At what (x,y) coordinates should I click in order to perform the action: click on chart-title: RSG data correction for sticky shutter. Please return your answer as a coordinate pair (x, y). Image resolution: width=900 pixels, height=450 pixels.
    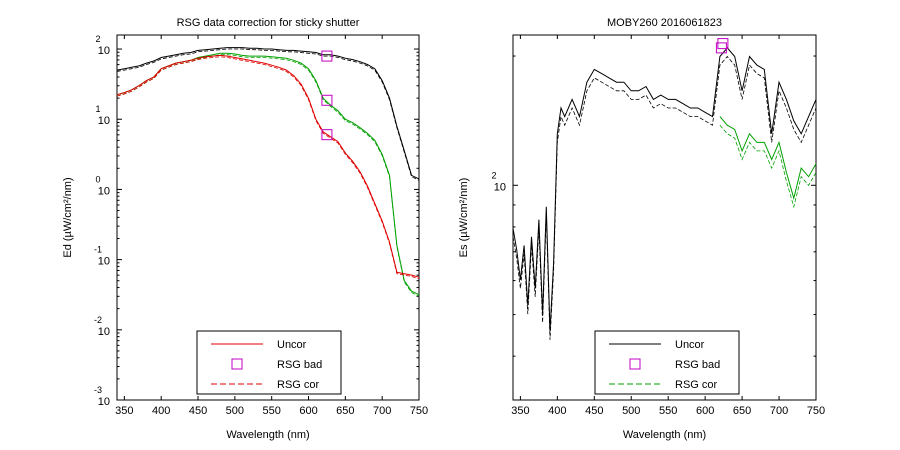
    Looking at the image, I should click on (268, 23).